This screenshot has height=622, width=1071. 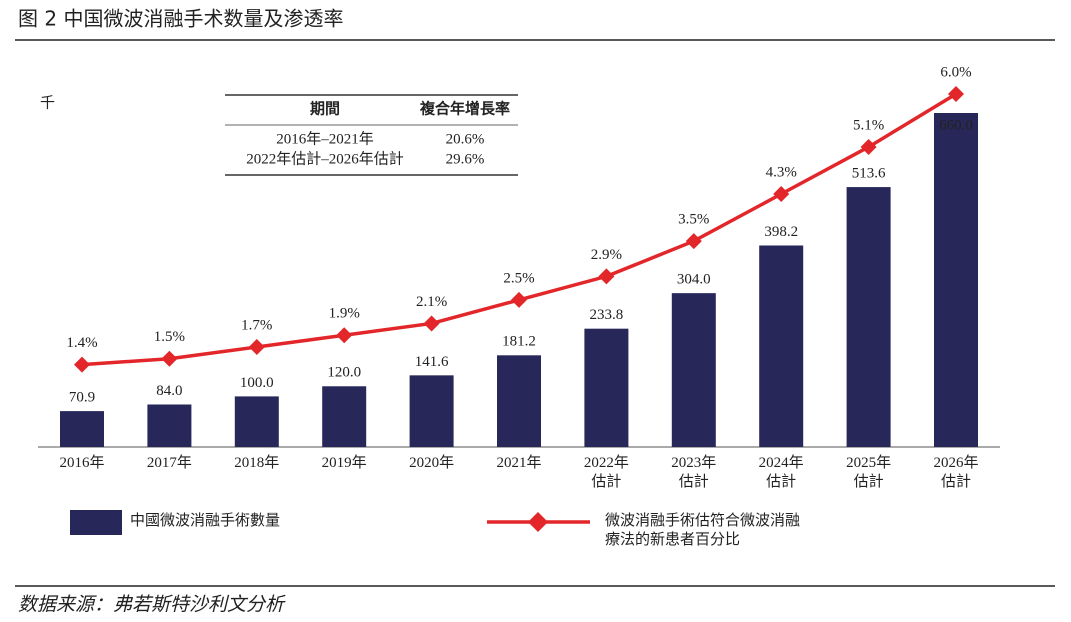 What do you see at coordinates (169, 337) in the screenshot?
I see `data-label: 1.5%` at bounding box center [169, 337].